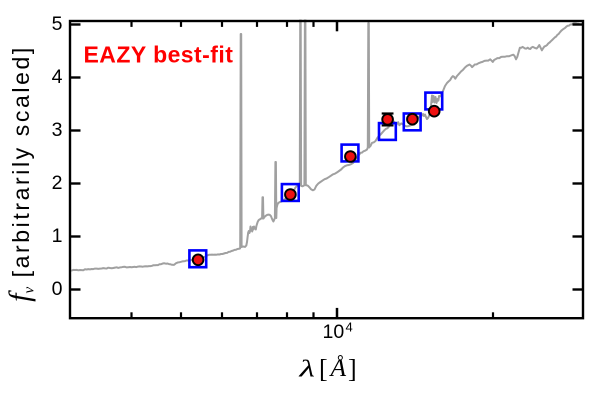 This screenshot has height=400, width=600. What do you see at coordinates (57, 289) in the screenshot?
I see `svg-text: 0` at bounding box center [57, 289].